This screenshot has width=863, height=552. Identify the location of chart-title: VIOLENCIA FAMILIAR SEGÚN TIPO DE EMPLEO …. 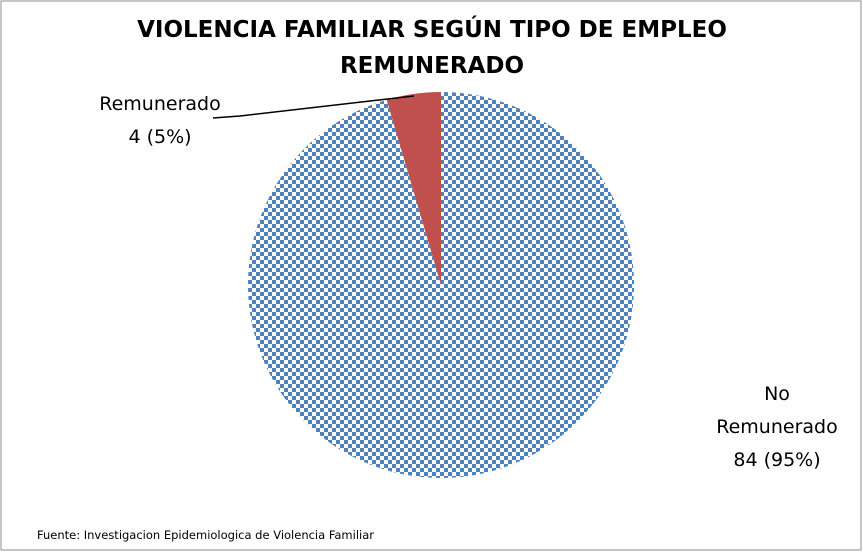
(432, 48).